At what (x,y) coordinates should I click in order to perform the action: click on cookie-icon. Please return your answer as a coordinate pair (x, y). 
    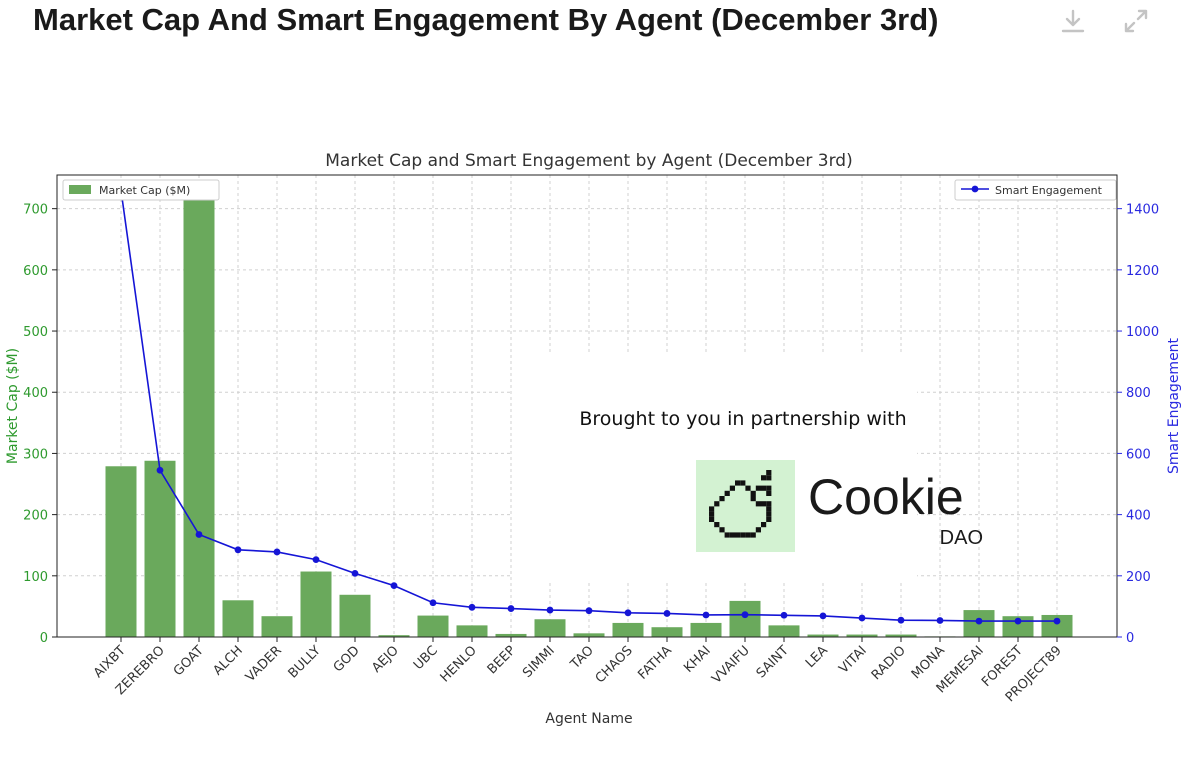
    Looking at the image, I should click on (740, 504).